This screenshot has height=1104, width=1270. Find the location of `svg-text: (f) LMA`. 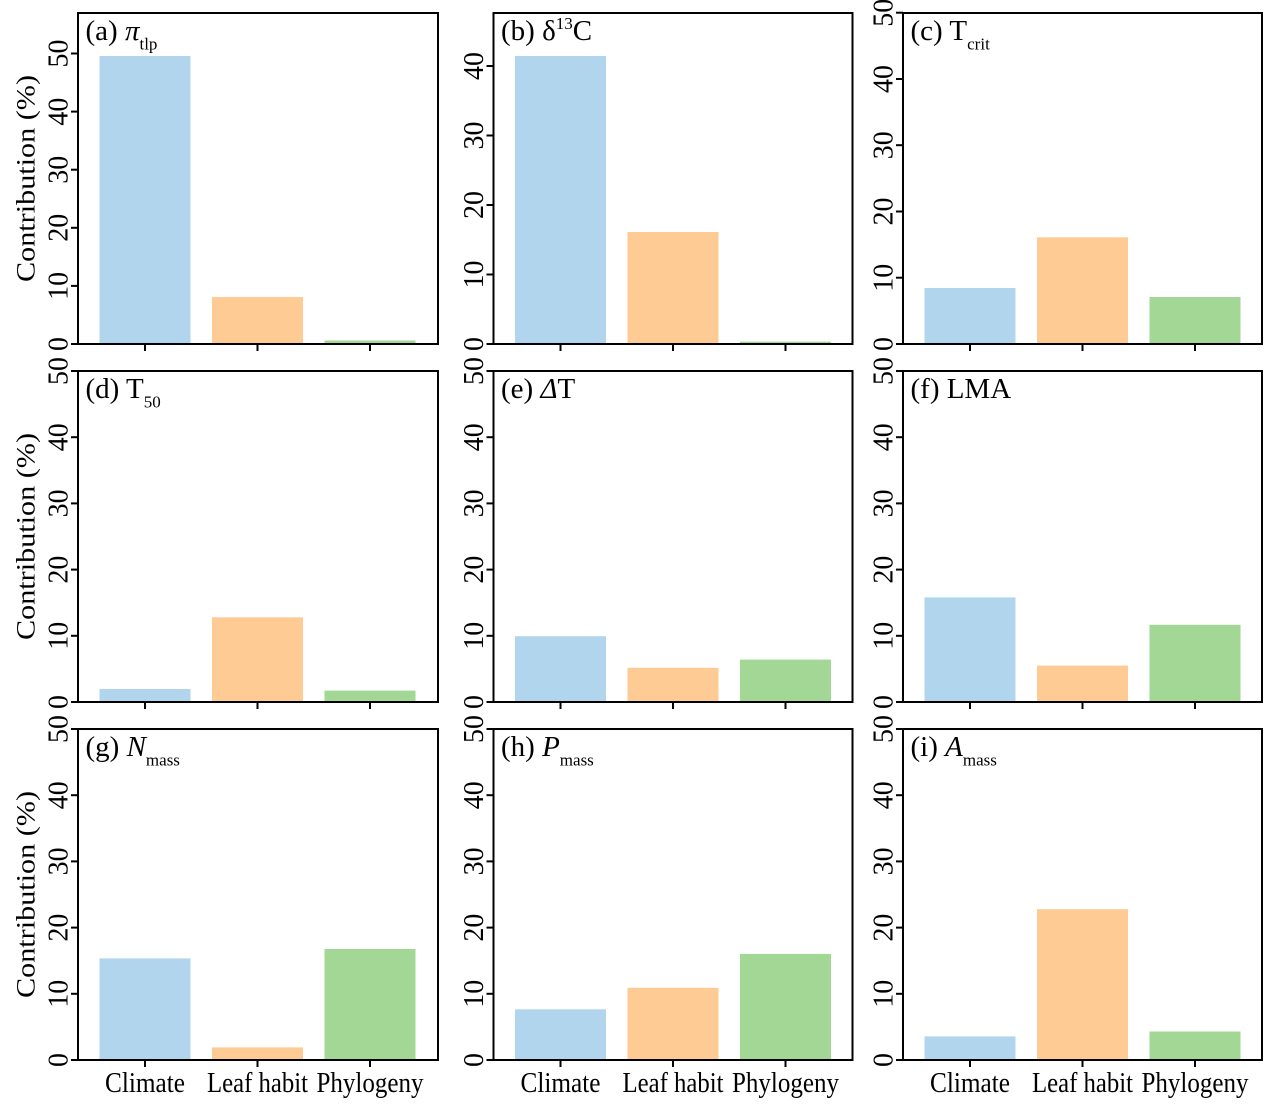

svg-text: (f) LMA is located at coordinates (961, 389).